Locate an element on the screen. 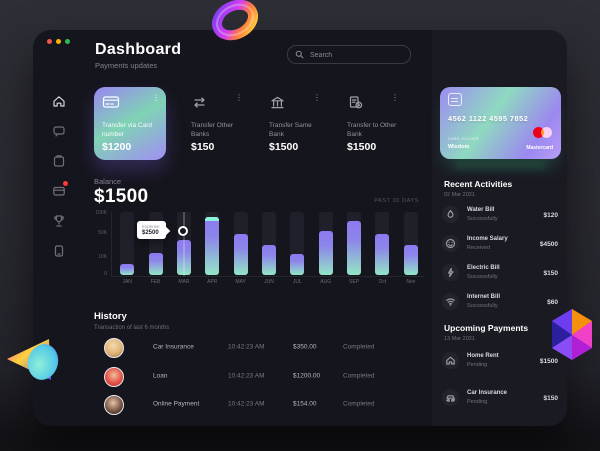 The image size is (600, 451). tooltip-guide-line is located at coordinates (184, 244).